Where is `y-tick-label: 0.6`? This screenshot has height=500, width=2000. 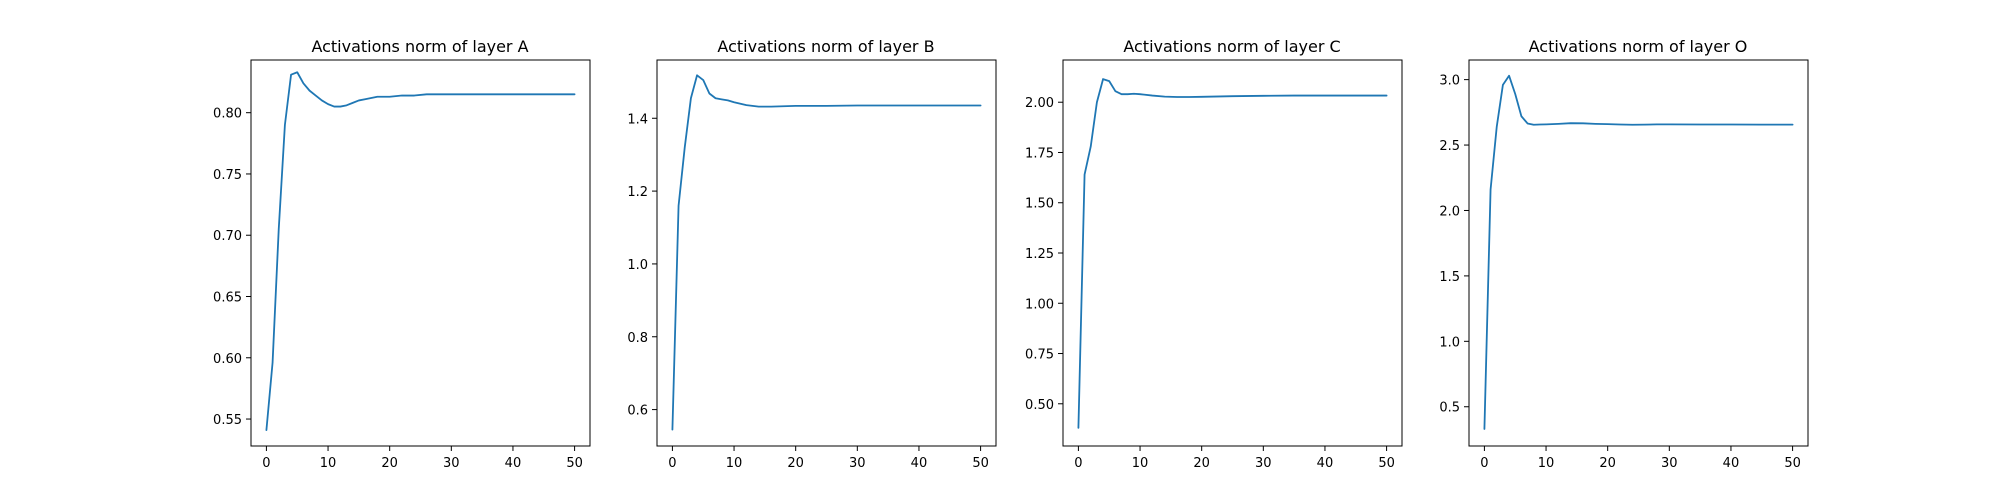
y-tick-label: 0.6 is located at coordinates (637, 411).